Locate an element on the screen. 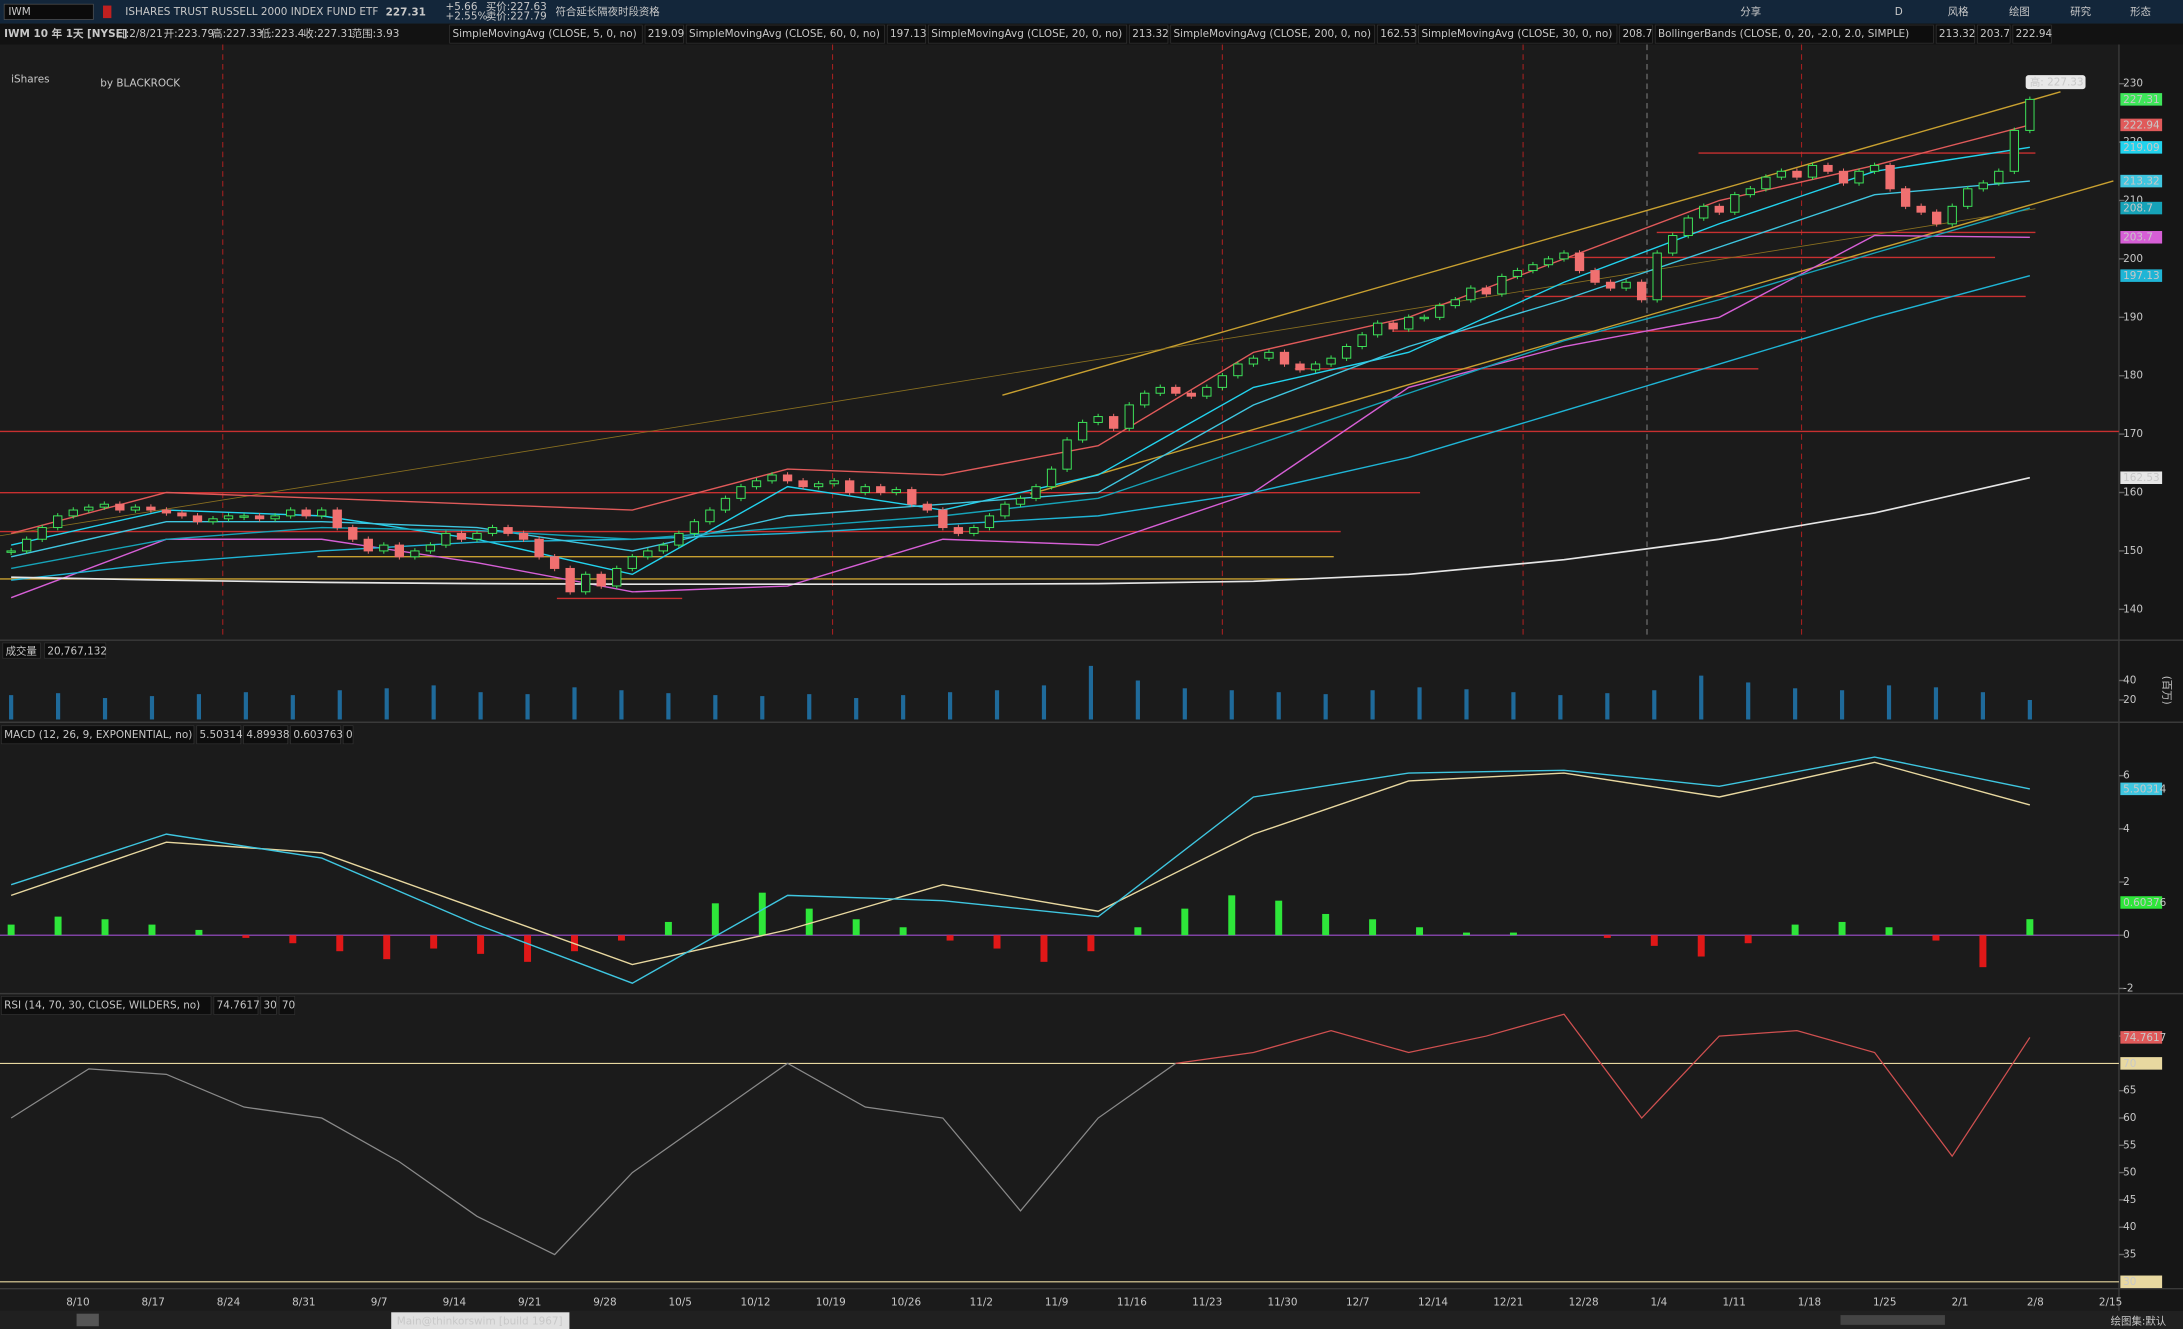  macd-avg-box is located at coordinates (266, 735).